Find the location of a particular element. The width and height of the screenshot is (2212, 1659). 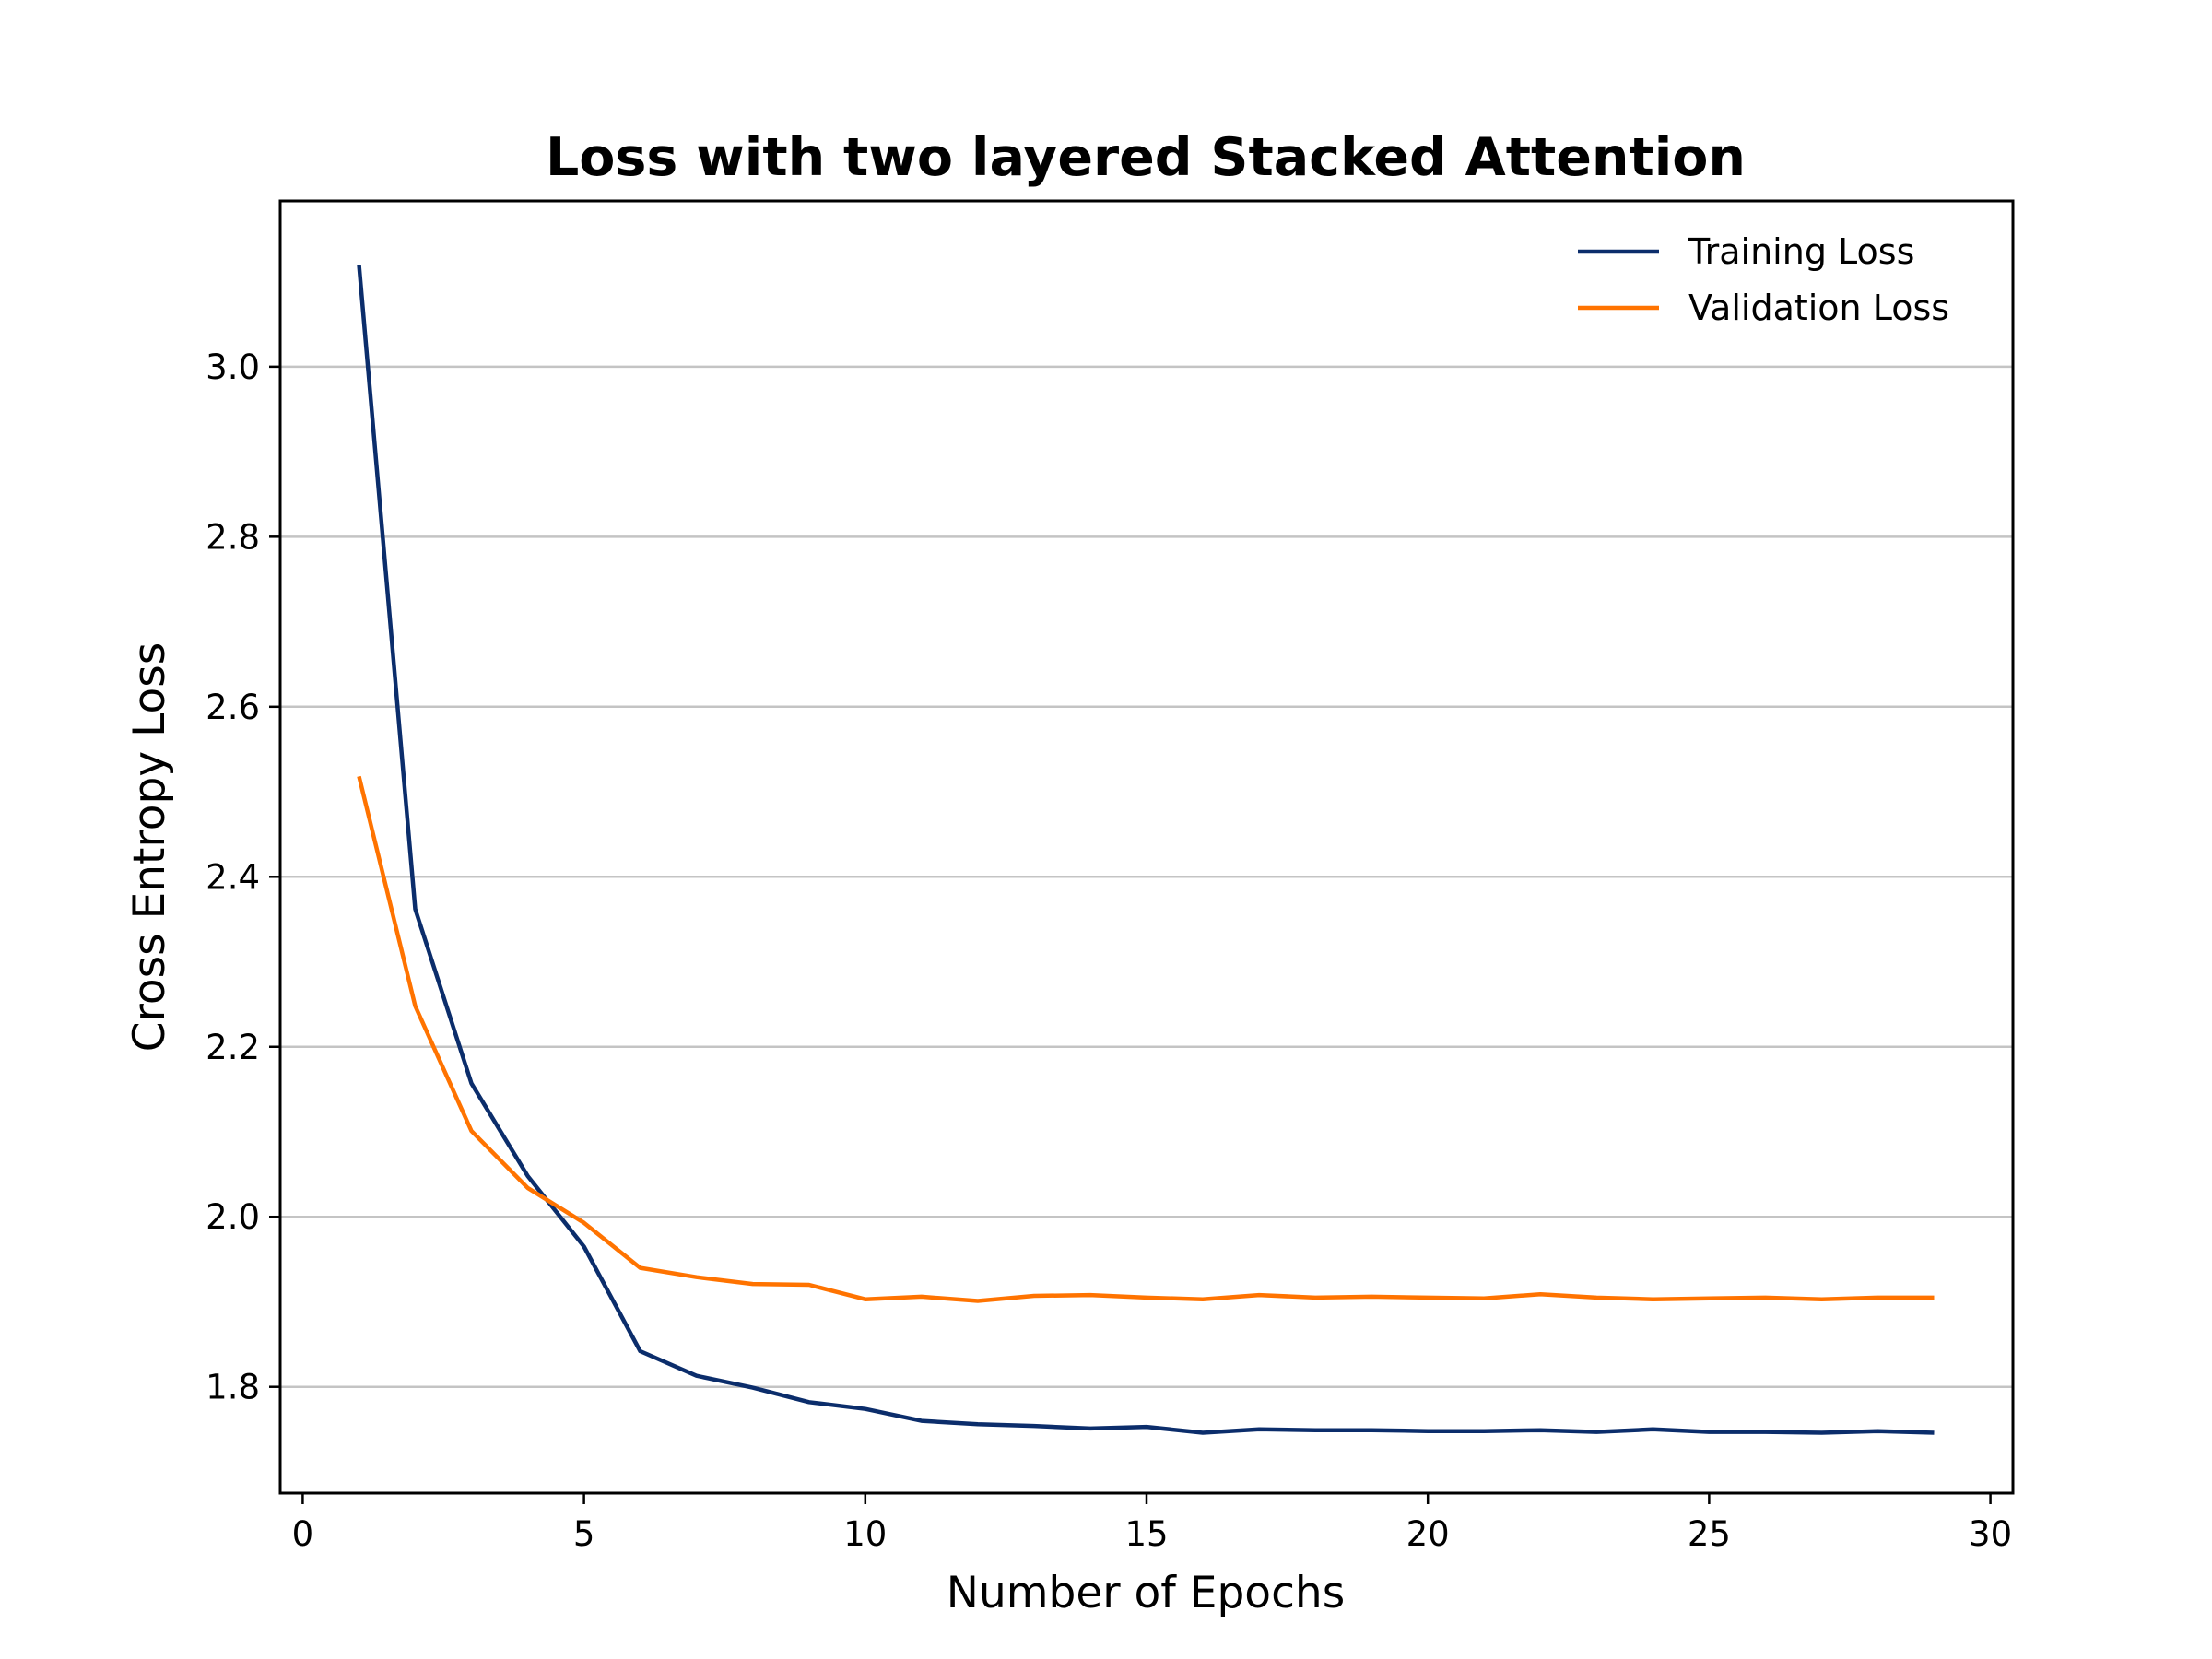

legend-item-1: Training Loss is located at coordinates (1746, 251).